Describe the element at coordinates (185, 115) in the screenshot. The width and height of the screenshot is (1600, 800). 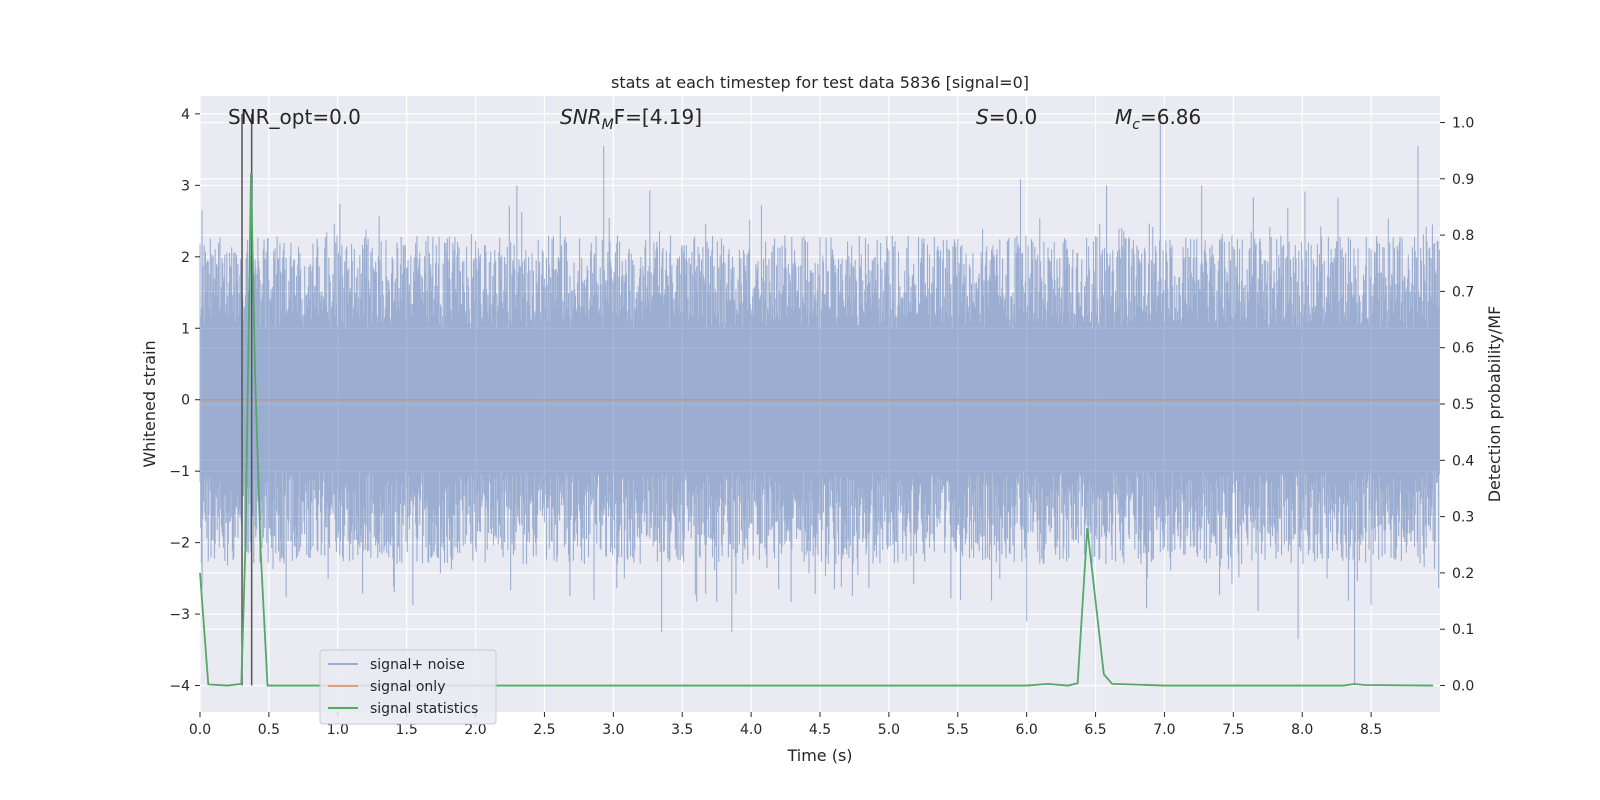
I see `y-left-tick-label: 4` at that location.